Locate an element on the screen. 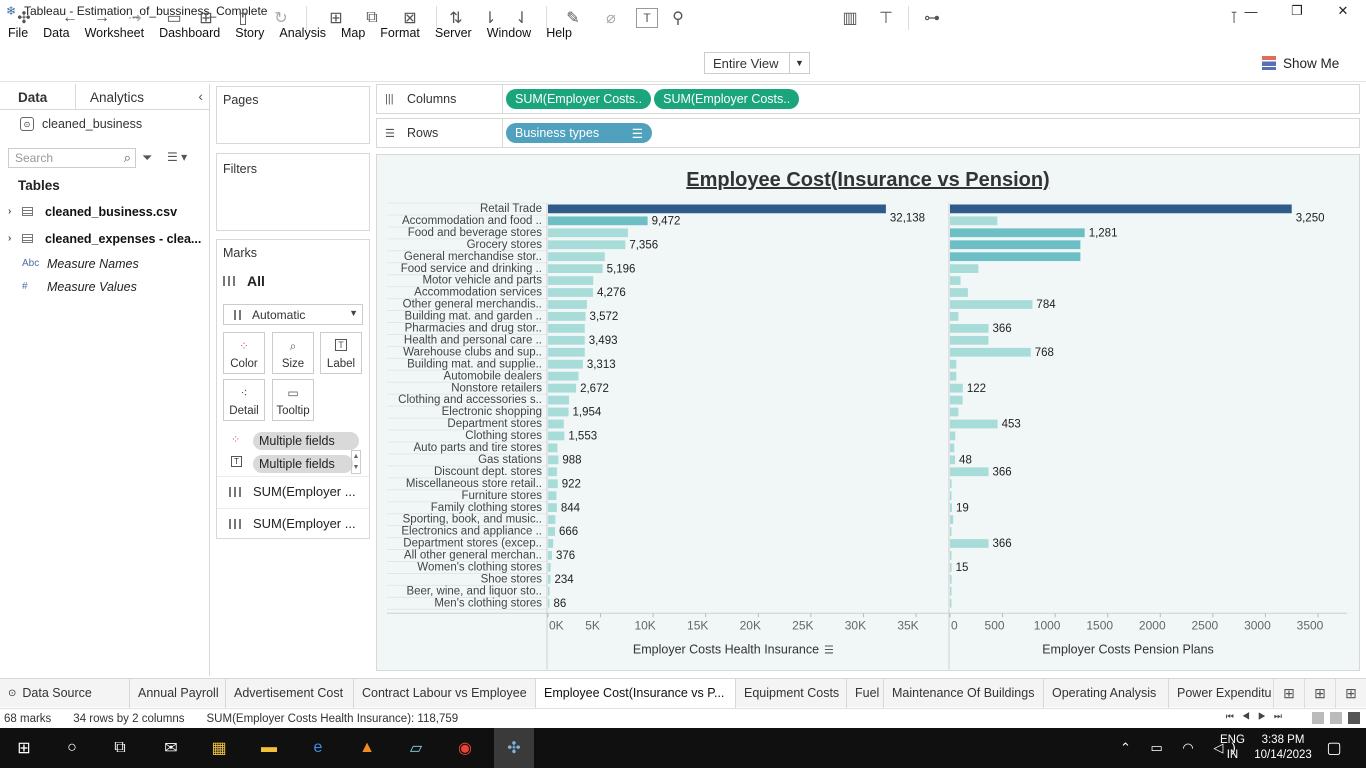  tab-equipment-costs: Equipment Costs is located at coordinates (791, 693).